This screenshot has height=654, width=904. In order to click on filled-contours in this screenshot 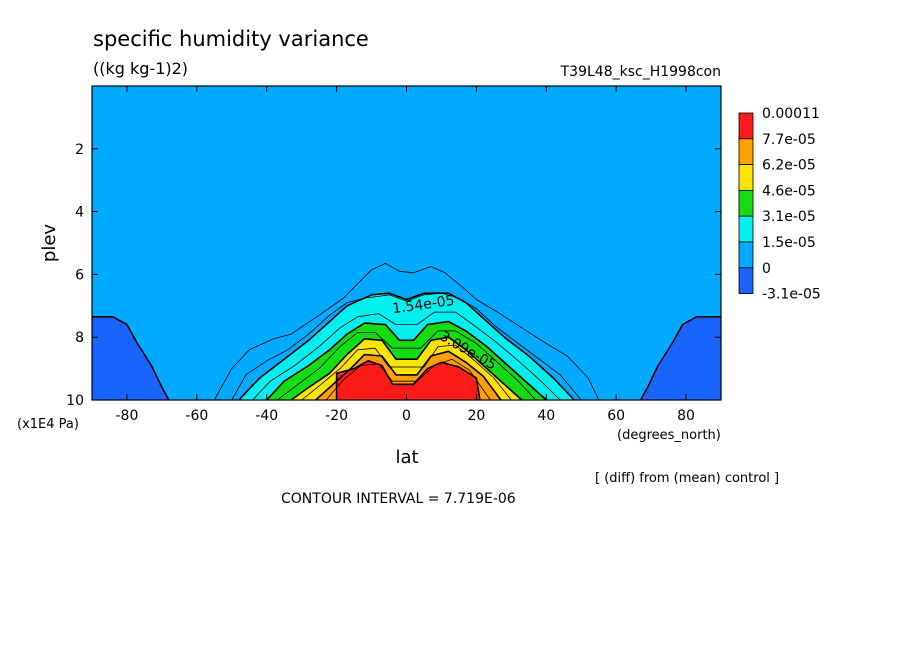, I will do `click(406, 346)`.